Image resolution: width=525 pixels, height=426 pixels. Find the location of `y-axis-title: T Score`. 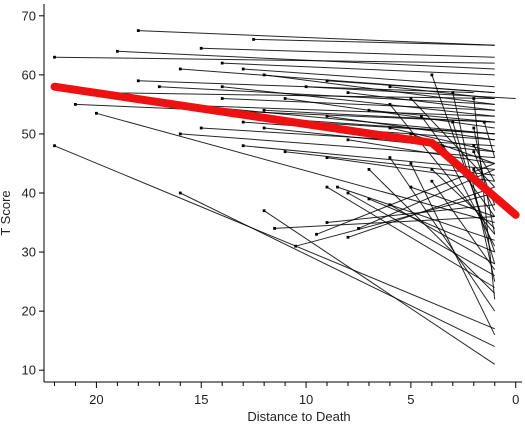

y-axis-title: T Score is located at coordinates (6, 212).